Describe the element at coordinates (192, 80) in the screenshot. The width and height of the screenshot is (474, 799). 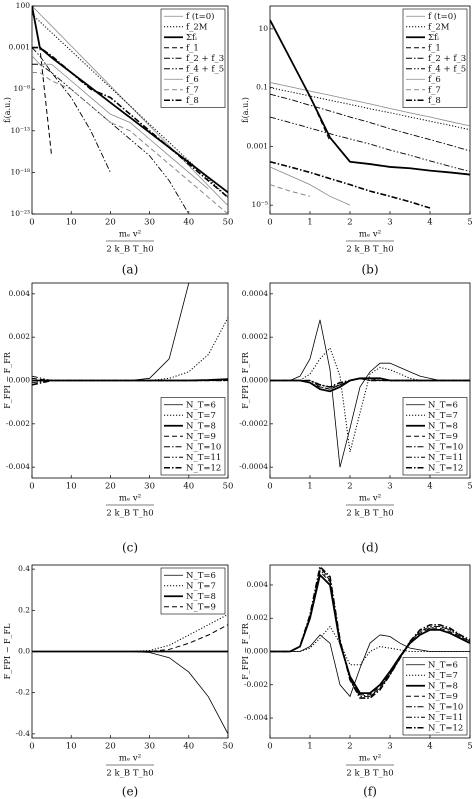
I see `legend-label: f_6` at that location.